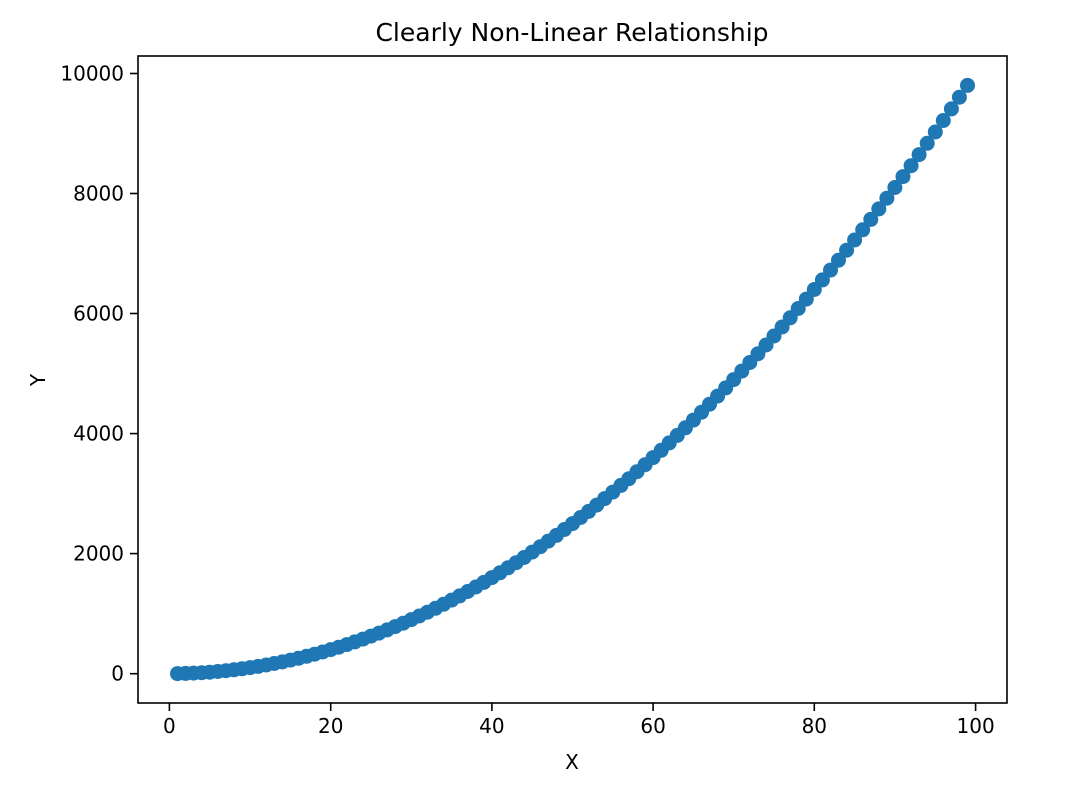 This screenshot has height=800, width=1070. Describe the element at coordinates (330, 726) in the screenshot. I see `x-tick-label: 20` at that location.